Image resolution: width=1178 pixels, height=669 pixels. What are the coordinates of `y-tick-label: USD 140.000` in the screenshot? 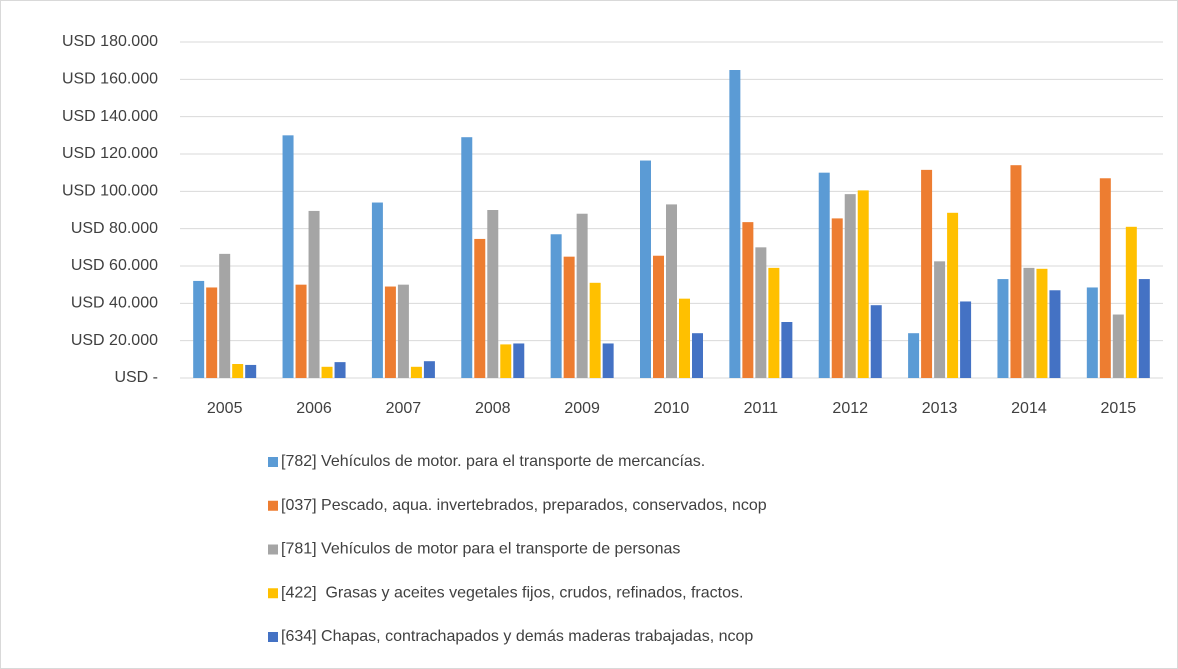 It's located at (110, 116).